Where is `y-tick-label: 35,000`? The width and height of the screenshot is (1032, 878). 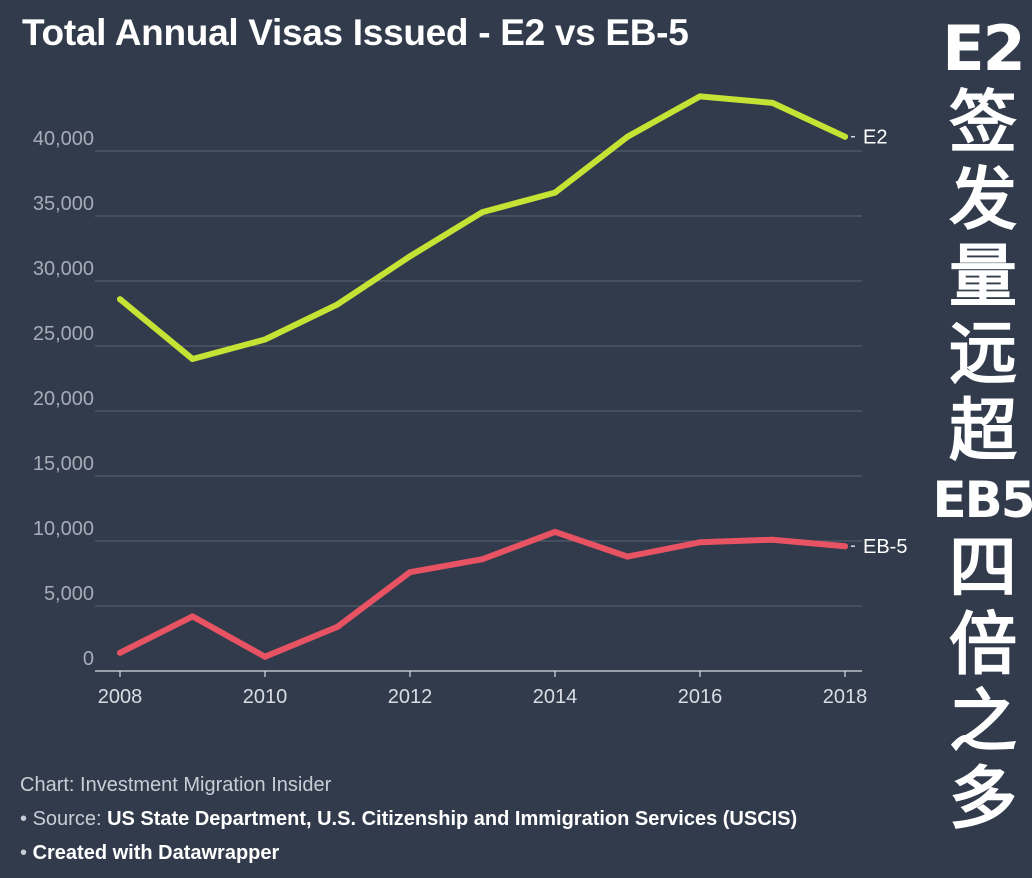 y-tick-label: 35,000 is located at coordinates (63, 204).